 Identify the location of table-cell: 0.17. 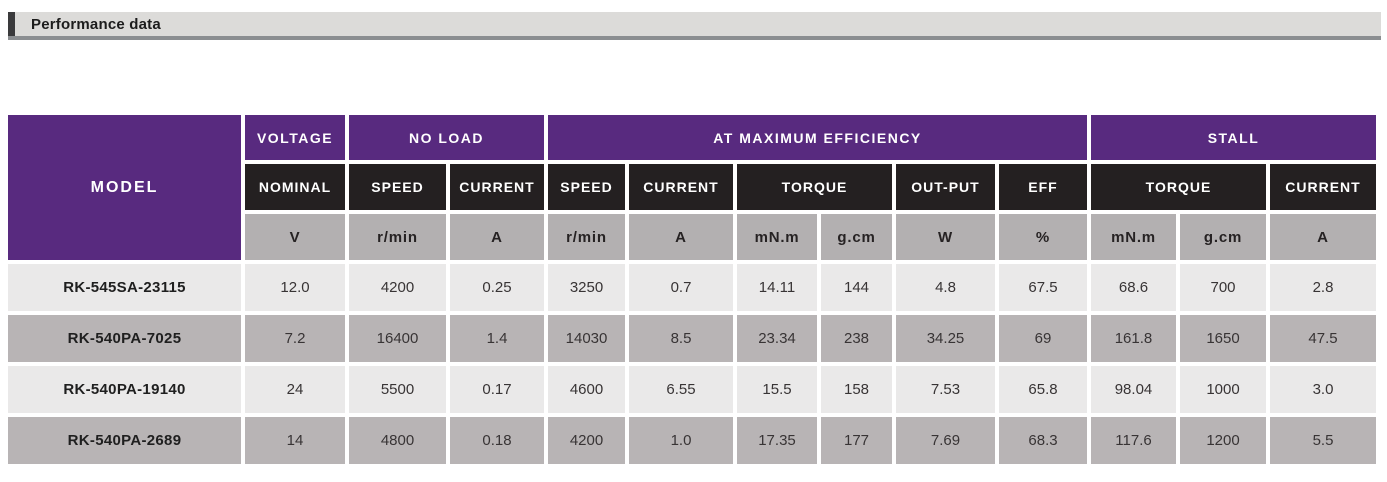
(497, 389).